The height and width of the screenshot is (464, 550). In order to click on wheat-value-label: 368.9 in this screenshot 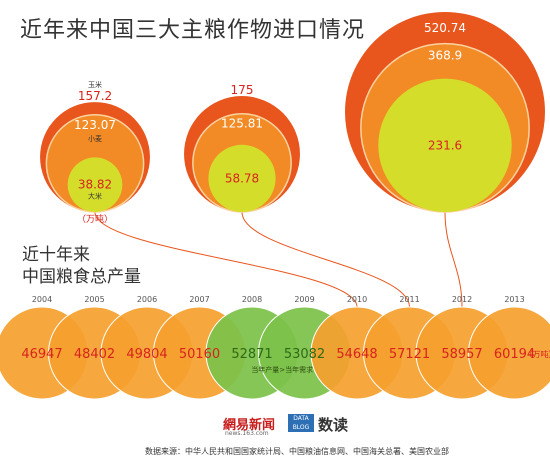, I will do `click(445, 56)`.